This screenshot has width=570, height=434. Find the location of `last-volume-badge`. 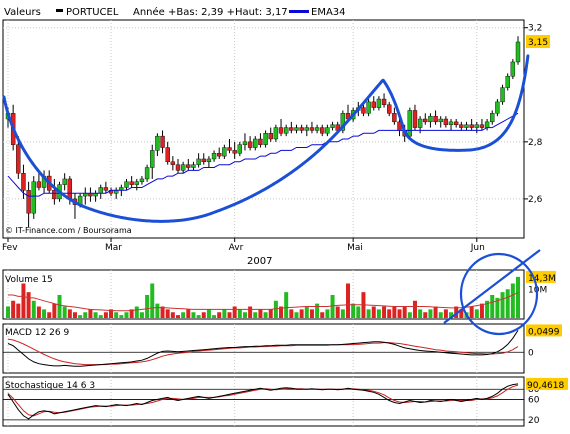

last-volume-badge is located at coordinates (541, 276).